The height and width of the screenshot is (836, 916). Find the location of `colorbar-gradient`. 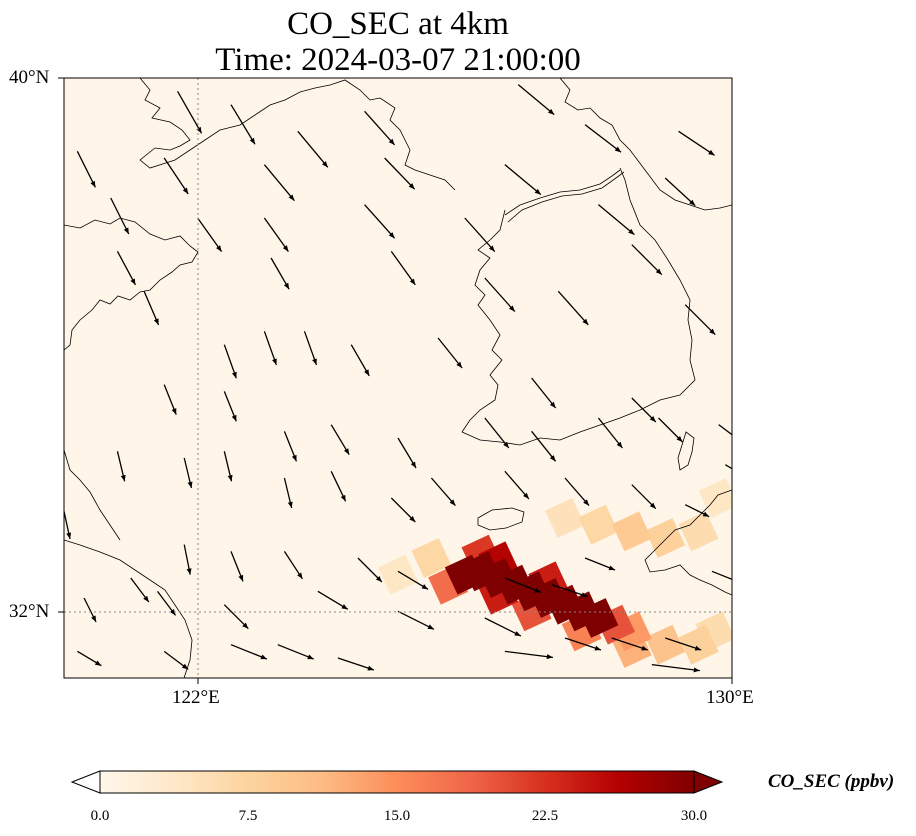

colorbar-gradient is located at coordinates (397, 782).